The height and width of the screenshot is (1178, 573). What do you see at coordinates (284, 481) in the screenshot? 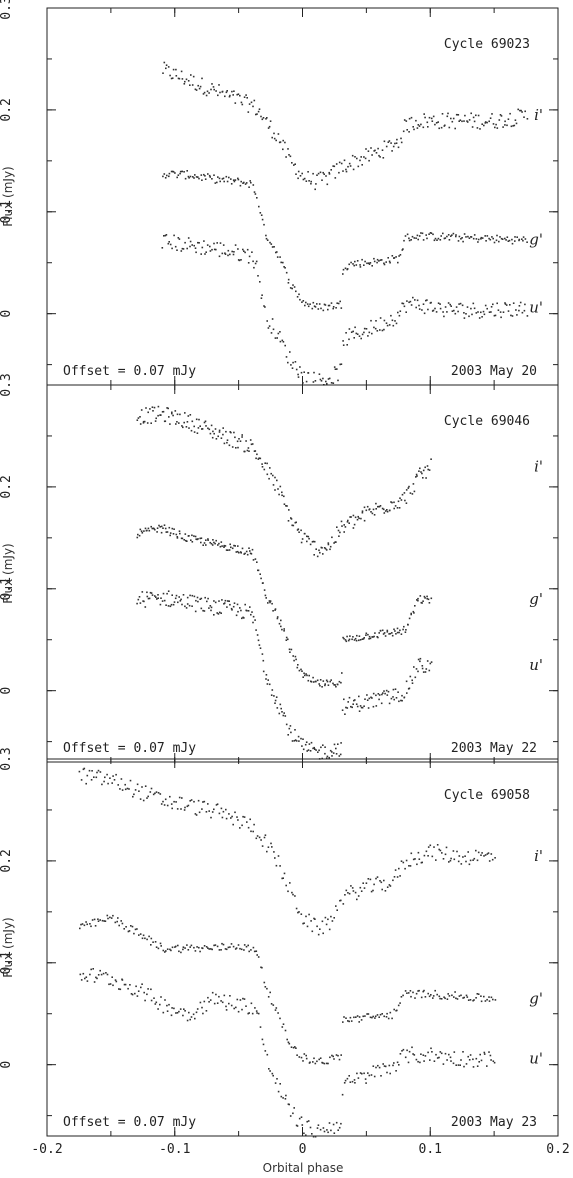
I see `series-i-band` at bounding box center [284, 481].